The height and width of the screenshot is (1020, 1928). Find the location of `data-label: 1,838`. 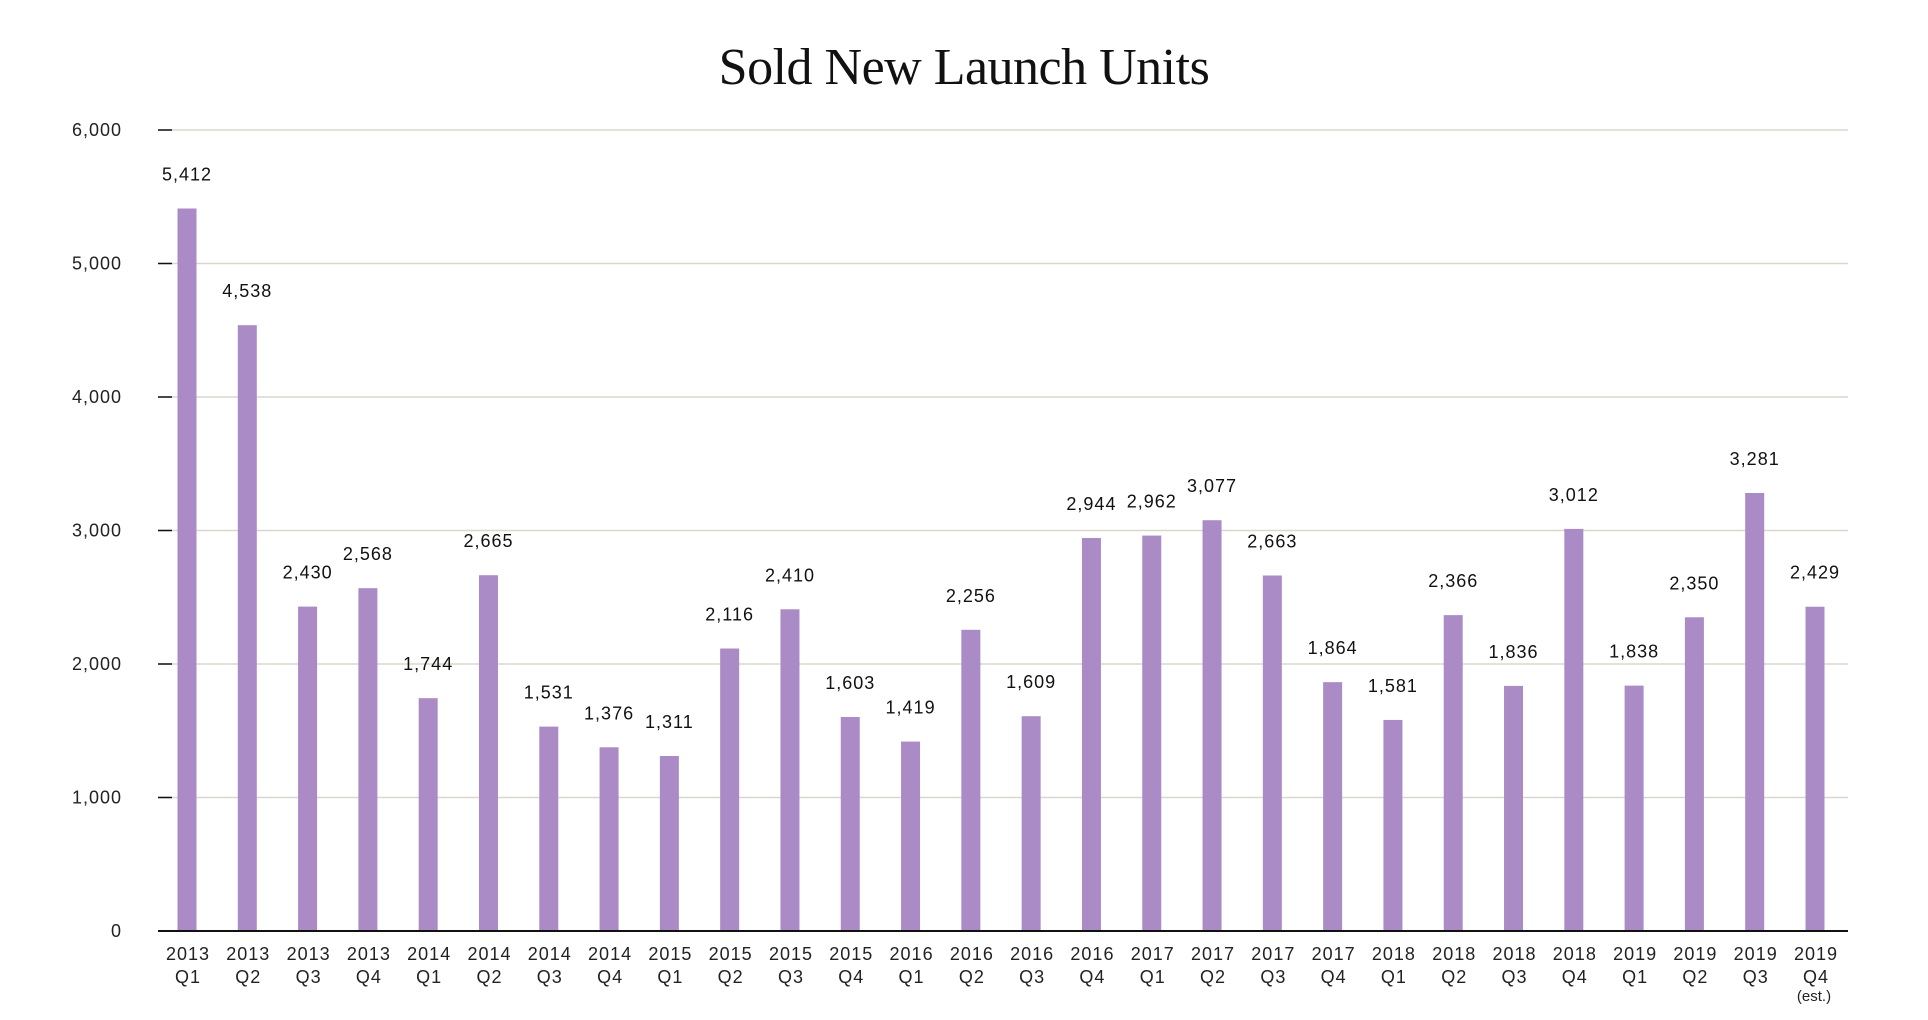

data-label: 1,838 is located at coordinates (1634, 652).